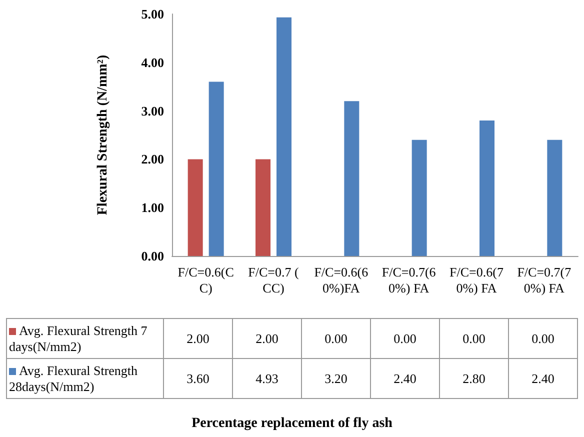  Describe the element at coordinates (409, 280) in the screenshot. I see `x-tick-label: F/C=0.7(60%) FA` at that location.